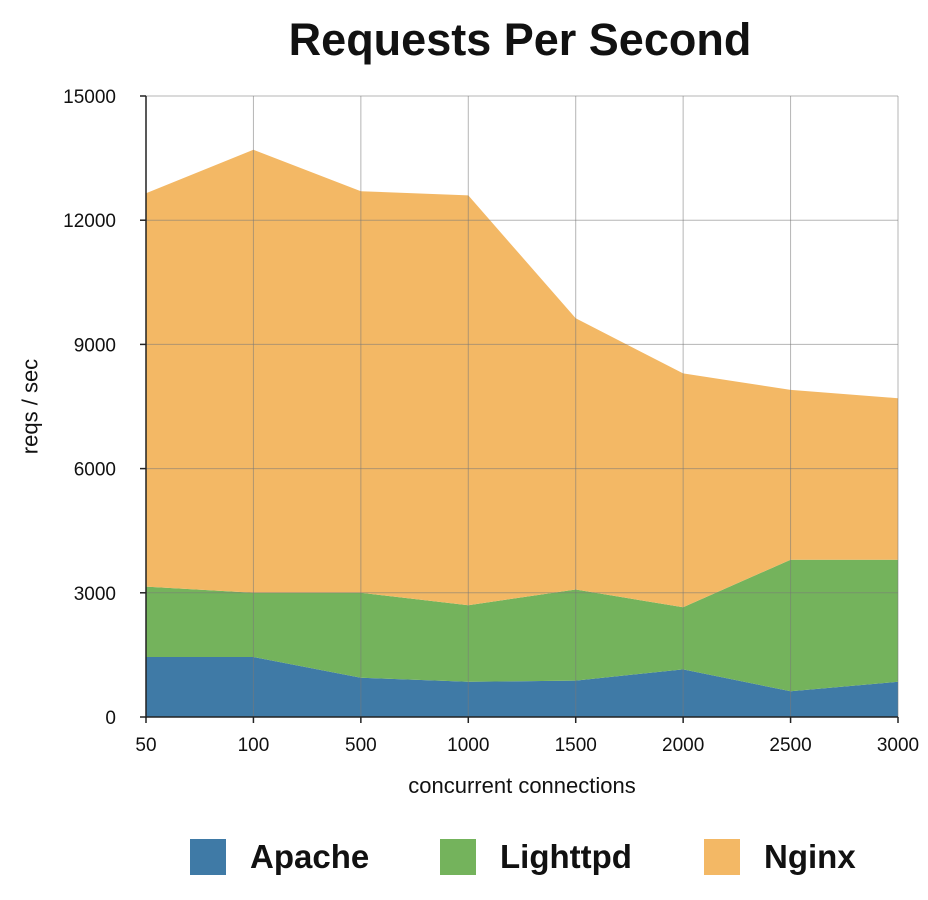 The height and width of the screenshot is (900, 928). What do you see at coordinates (95, 470) in the screenshot?
I see `y-tick-label: 6000` at bounding box center [95, 470].